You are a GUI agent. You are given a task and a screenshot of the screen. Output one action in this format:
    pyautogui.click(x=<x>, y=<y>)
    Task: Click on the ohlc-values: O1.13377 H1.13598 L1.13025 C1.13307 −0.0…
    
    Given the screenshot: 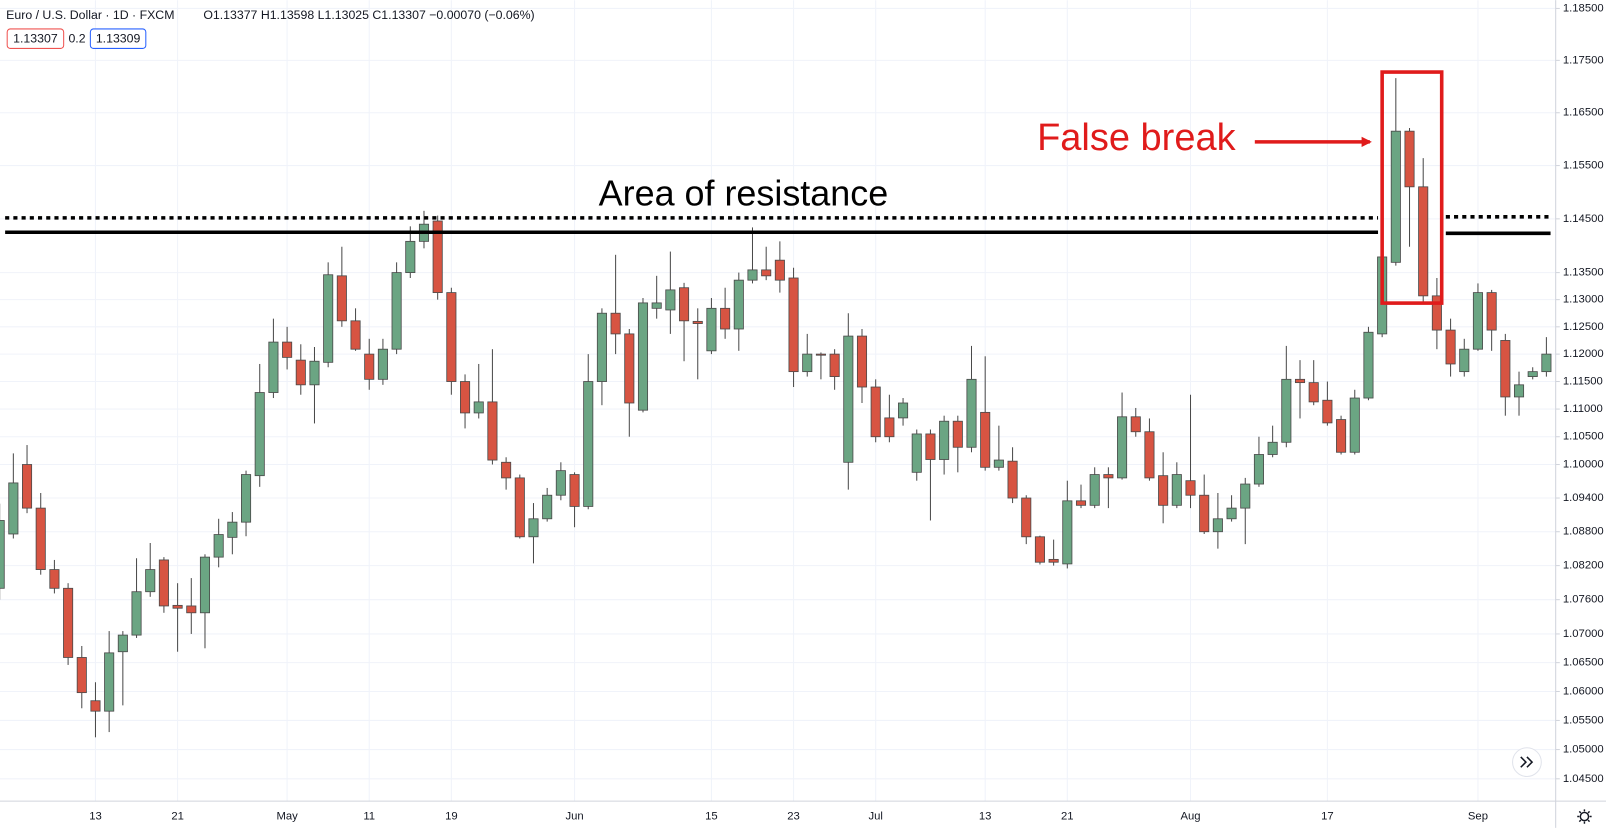 What is the action you would take?
    pyautogui.click(x=368, y=15)
    